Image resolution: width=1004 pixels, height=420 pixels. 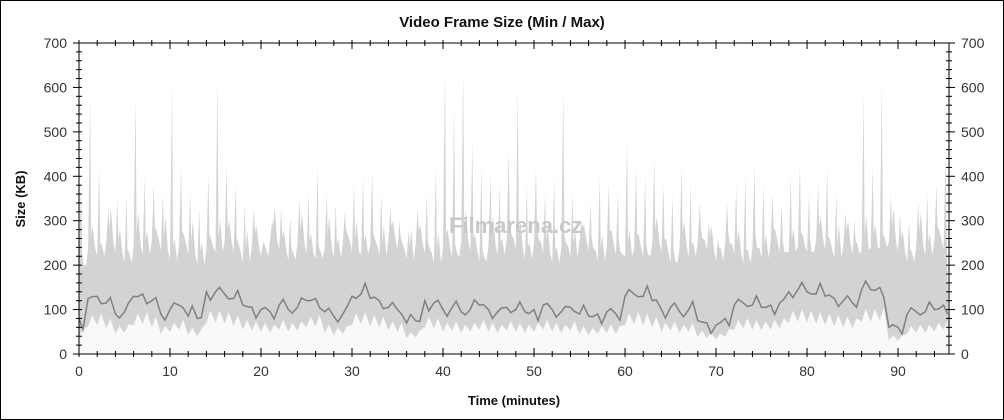 What do you see at coordinates (20, 198) in the screenshot?
I see `y-axis-label: Size (KB)` at bounding box center [20, 198].